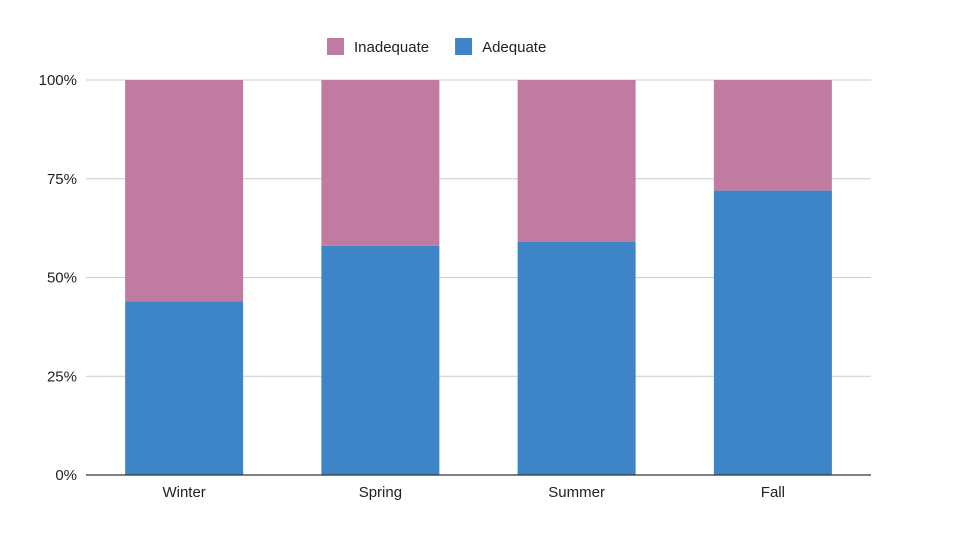  I want to click on bar-adequate-spring, so click(380, 360).